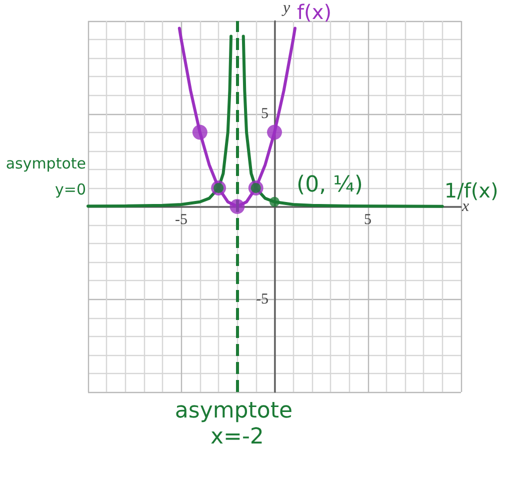  What do you see at coordinates (46, 176) in the screenshot?
I see `annotation: asymptote y=0` at bounding box center [46, 176].